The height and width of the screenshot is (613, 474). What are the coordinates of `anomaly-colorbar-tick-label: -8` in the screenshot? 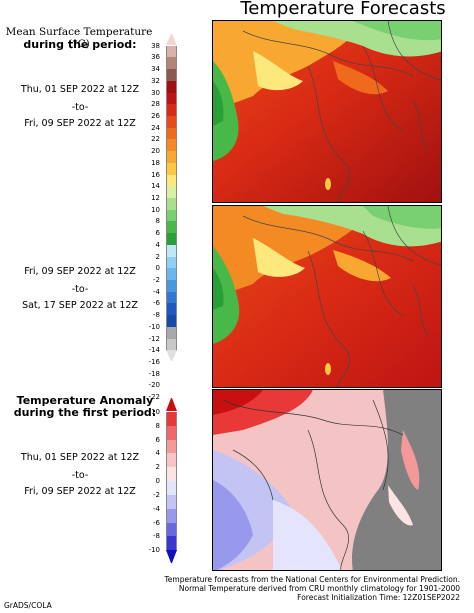 It's located at (156, 536).